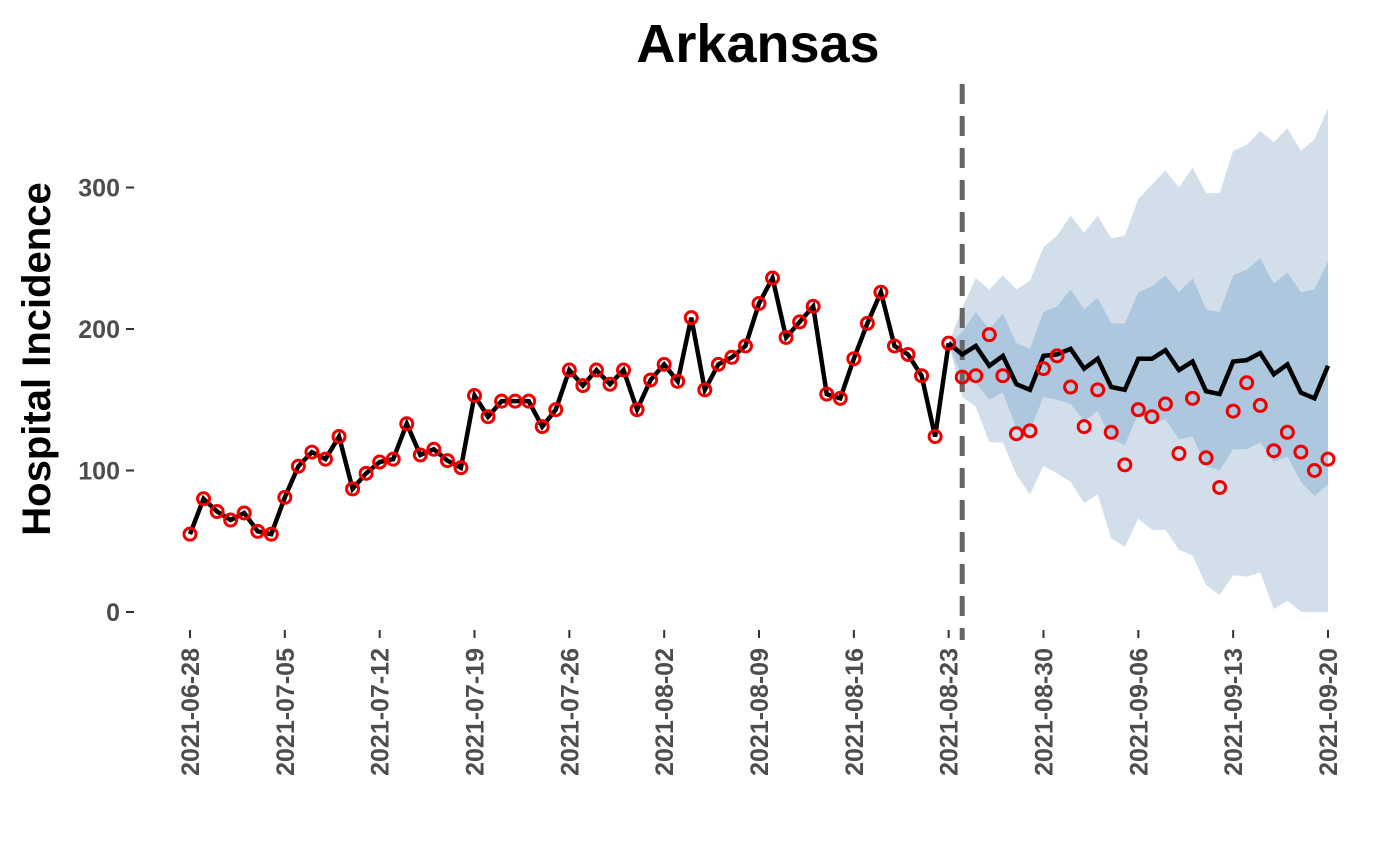 The image size is (1400, 865). I want to click on forecast-median-line, so click(1139, 371).